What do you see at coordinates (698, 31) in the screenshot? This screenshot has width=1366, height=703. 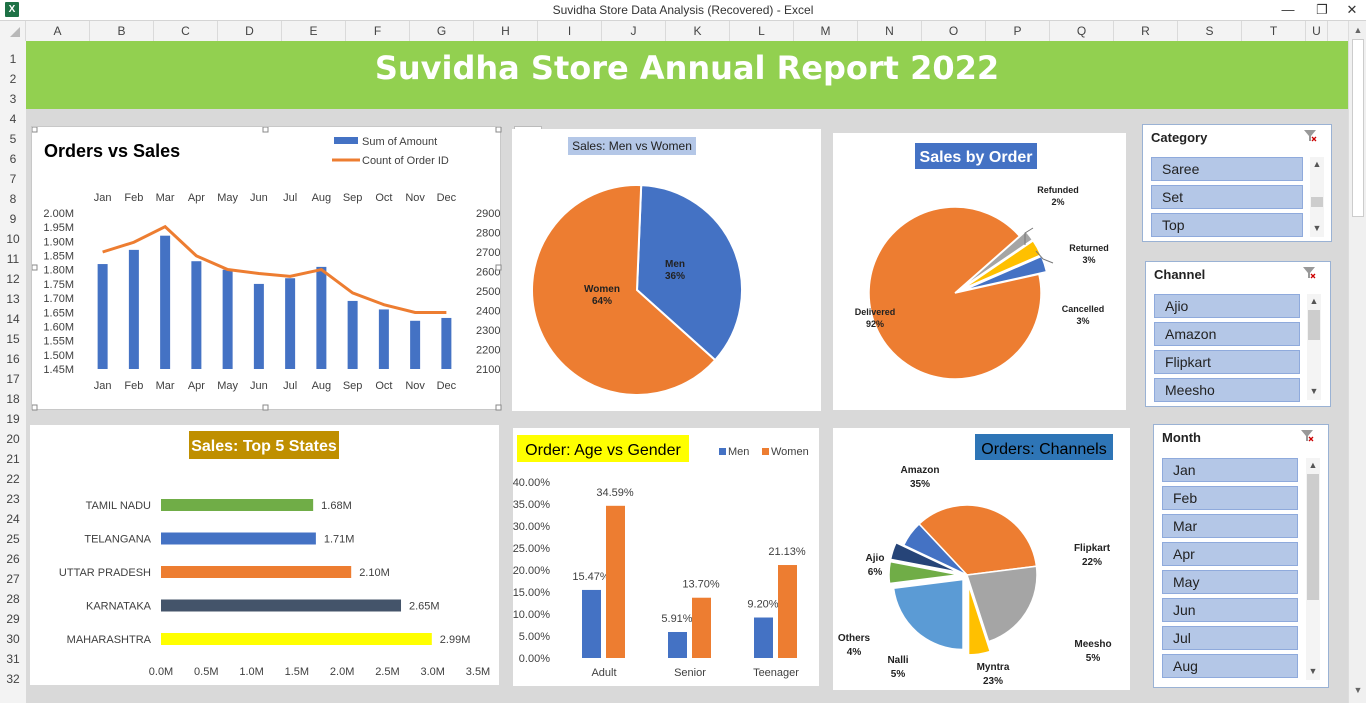 I see `column-header-k: K` at bounding box center [698, 31].